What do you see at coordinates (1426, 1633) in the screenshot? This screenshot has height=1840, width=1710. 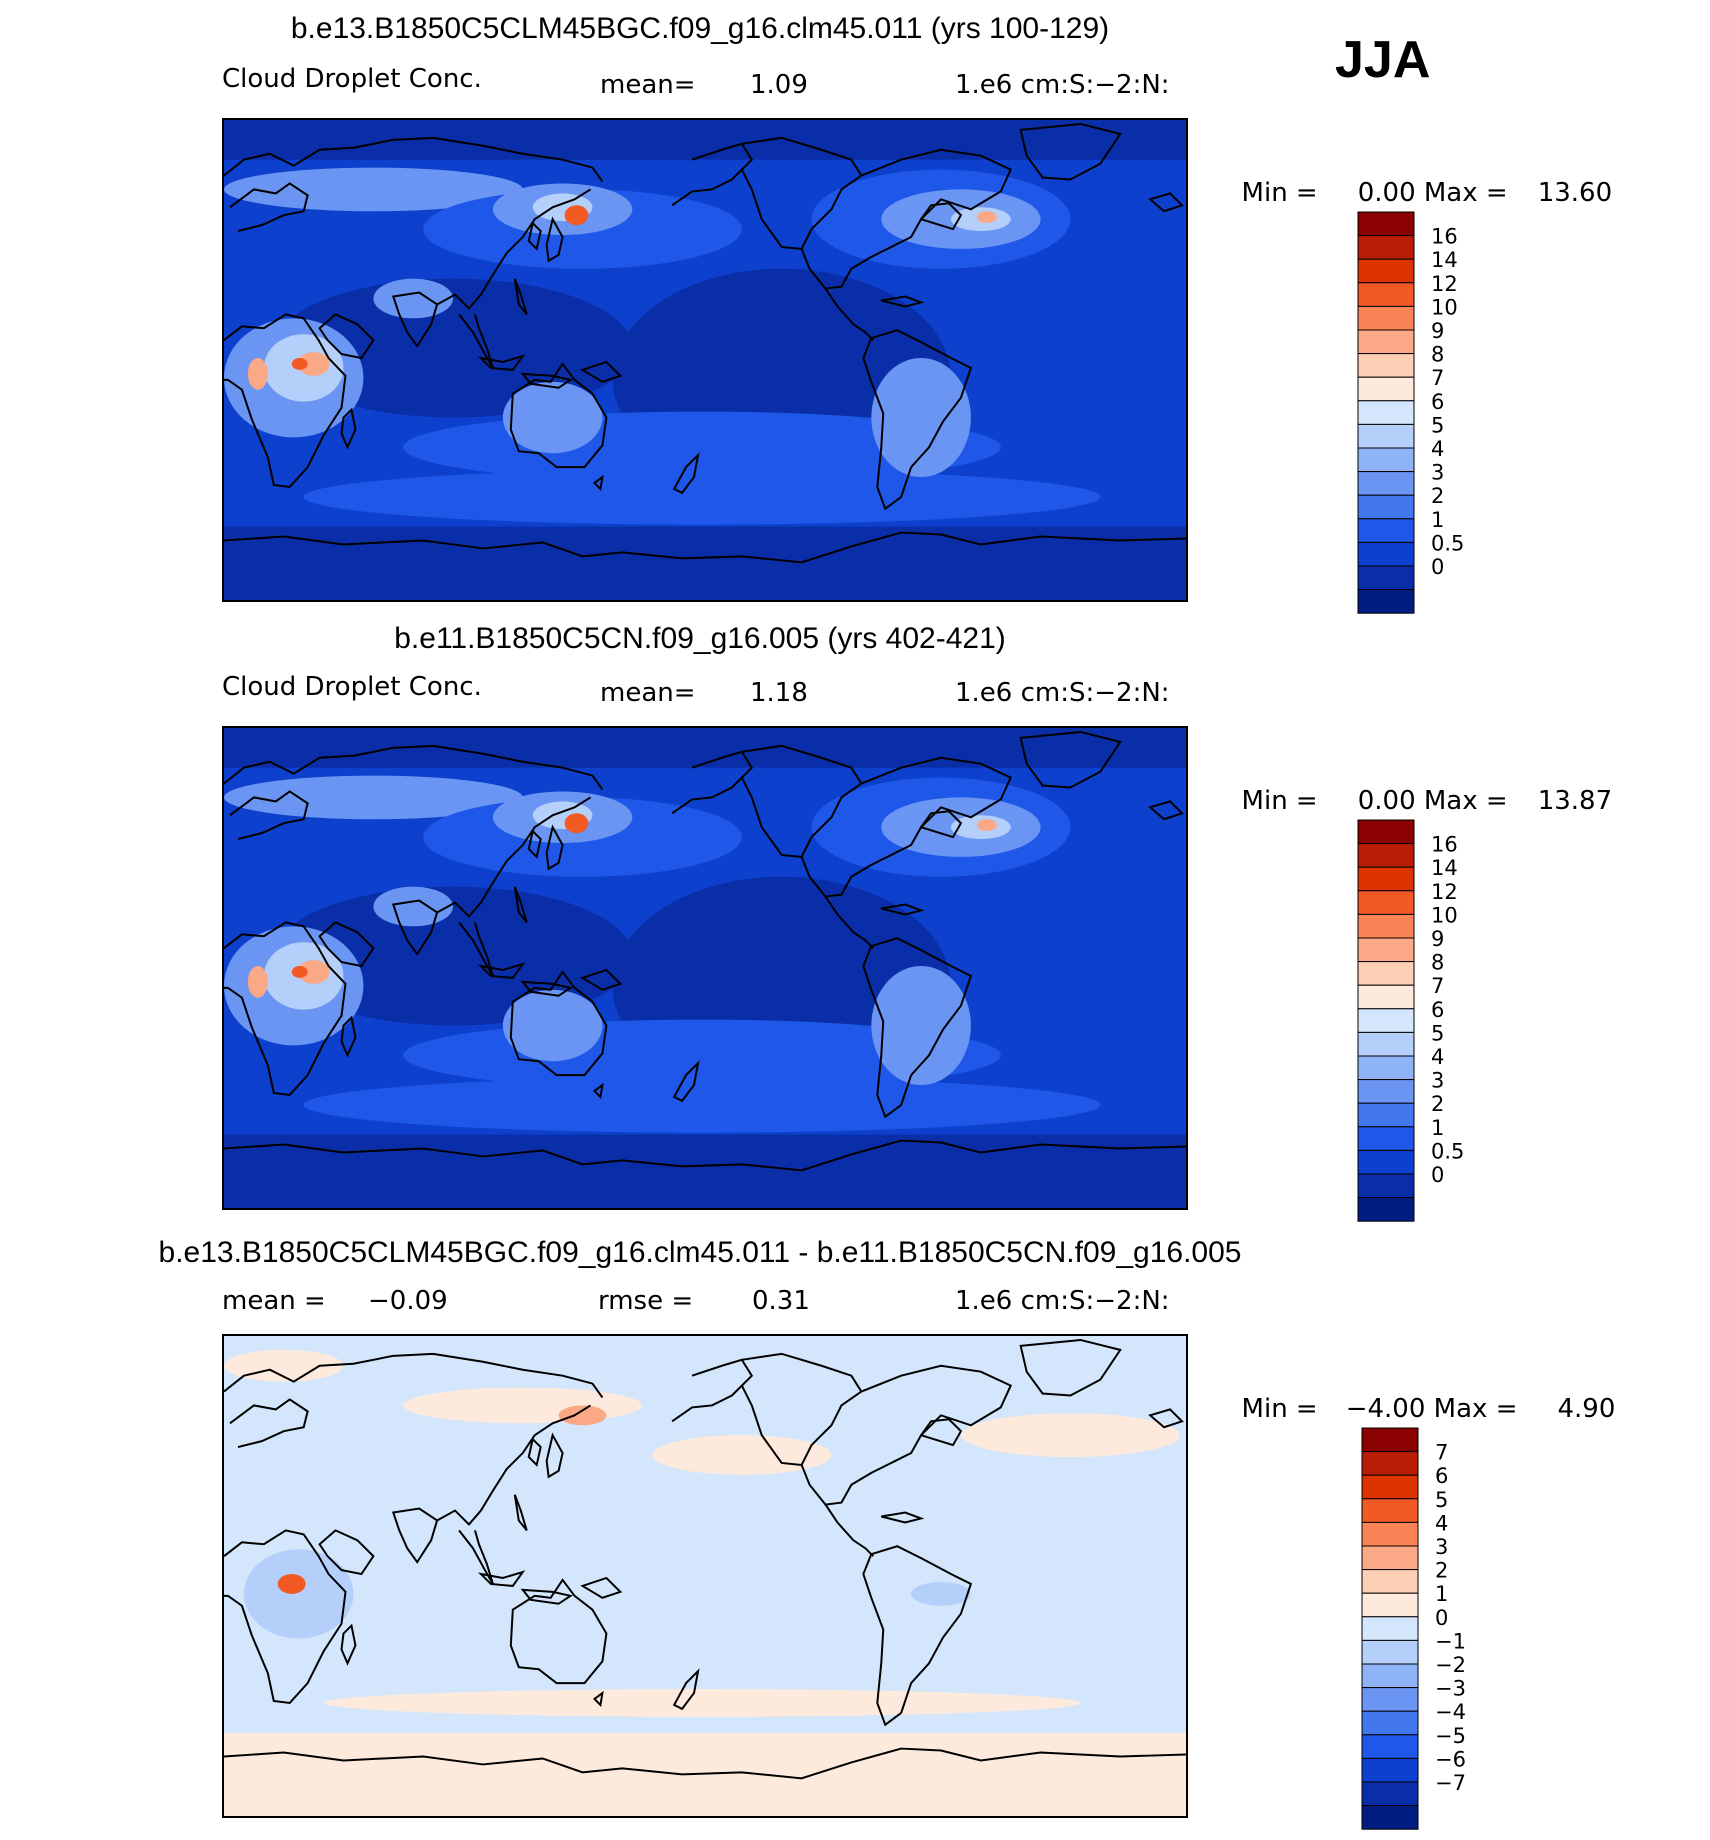 I see `panel-3-colorbar: 7 6 5 4 3 2 1 0 −1 −2 −3 −4 −5 −6 −7` at bounding box center [1426, 1633].